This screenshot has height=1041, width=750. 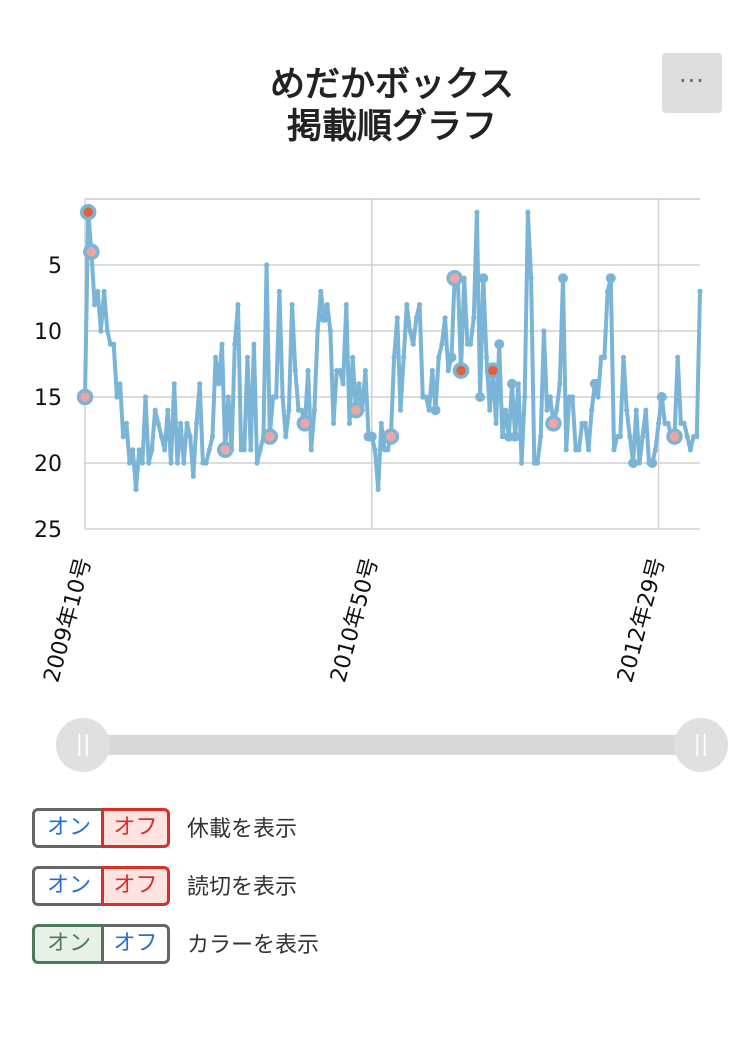 What do you see at coordinates (67, 828) in the screenshot?
I see `hiatus-on-button: オン` at bounding box center [67, 828].